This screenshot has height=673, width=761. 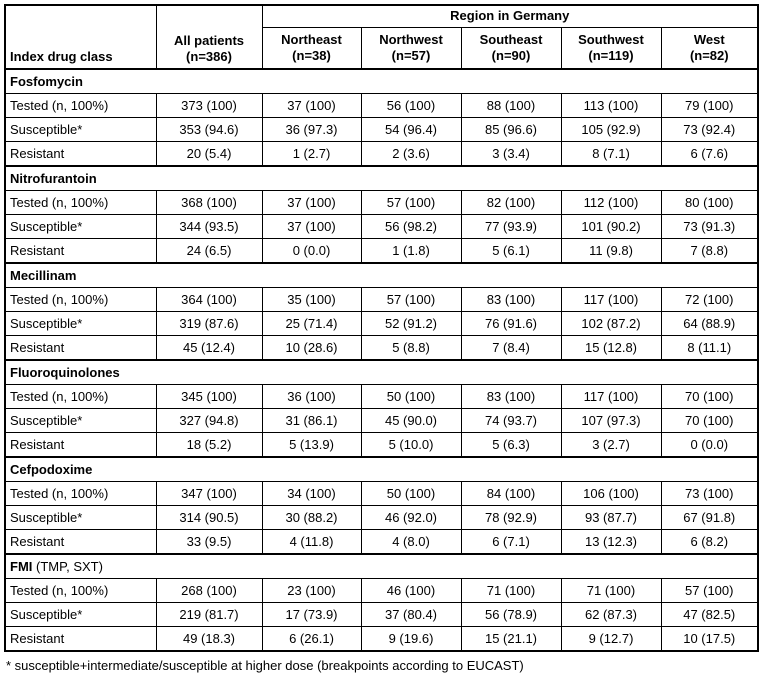 What do you see at coordinates (411, 590) in the screenshot?
I see `data-cell: 46 (100)` at bounding box center [411, 590].